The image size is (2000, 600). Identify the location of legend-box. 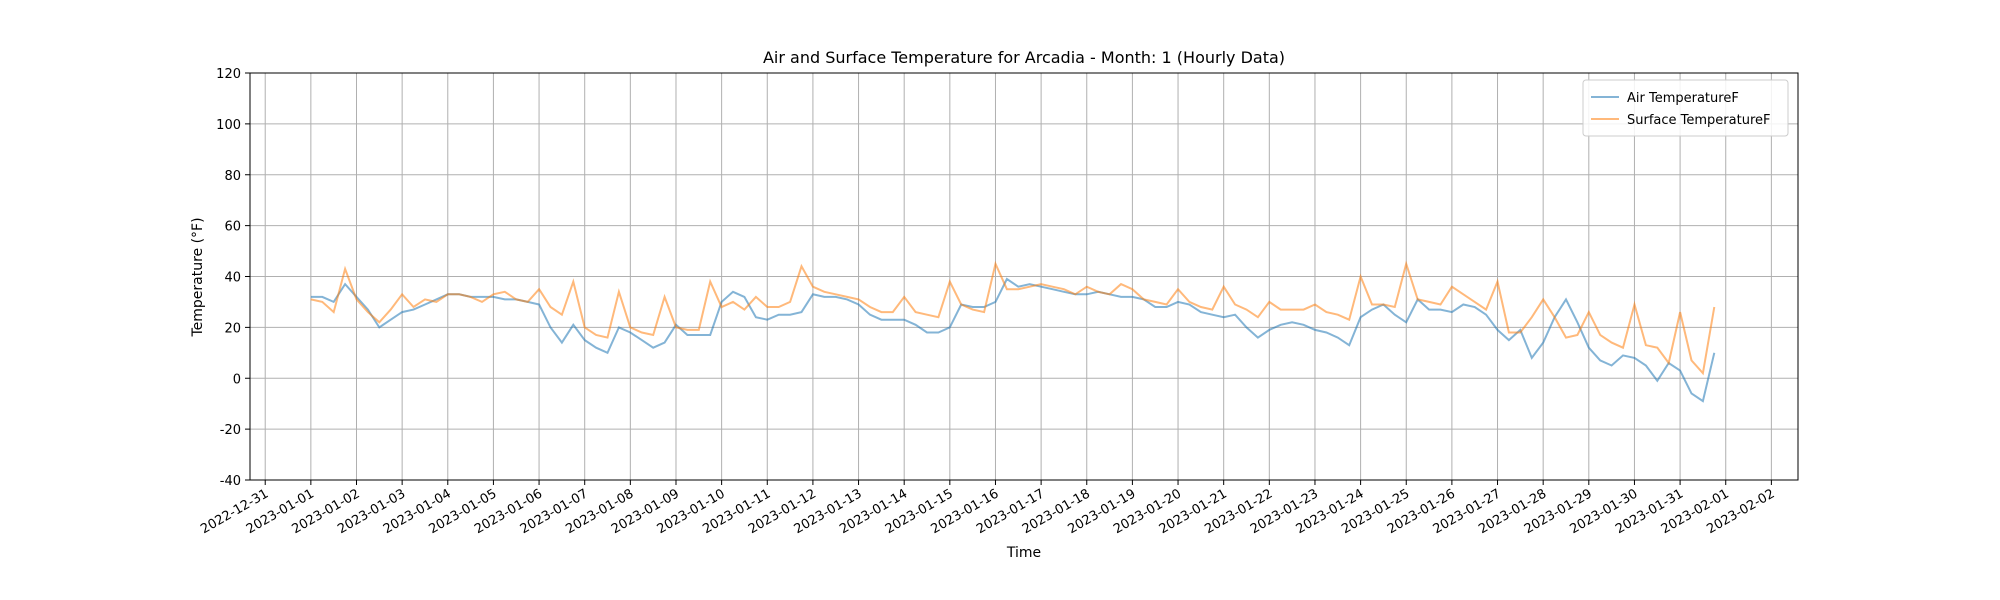
(1685, 108).